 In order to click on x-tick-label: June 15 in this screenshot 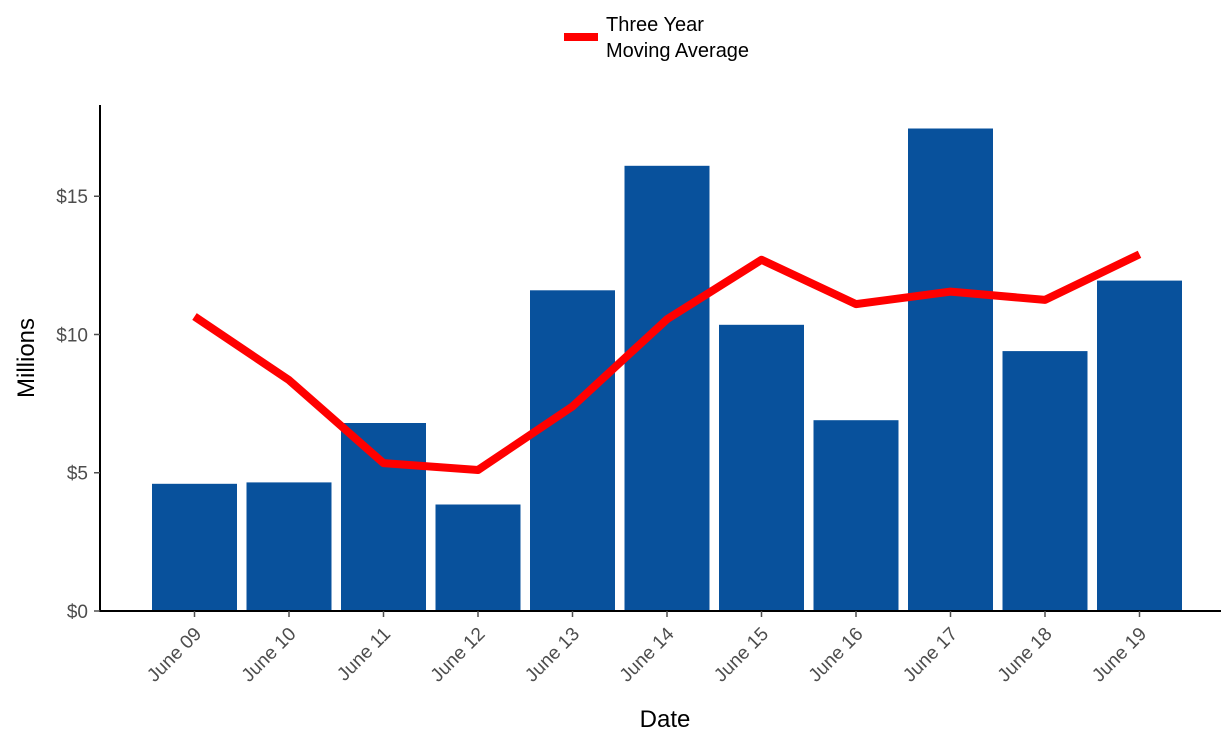, I will do `click(741, 655)`.